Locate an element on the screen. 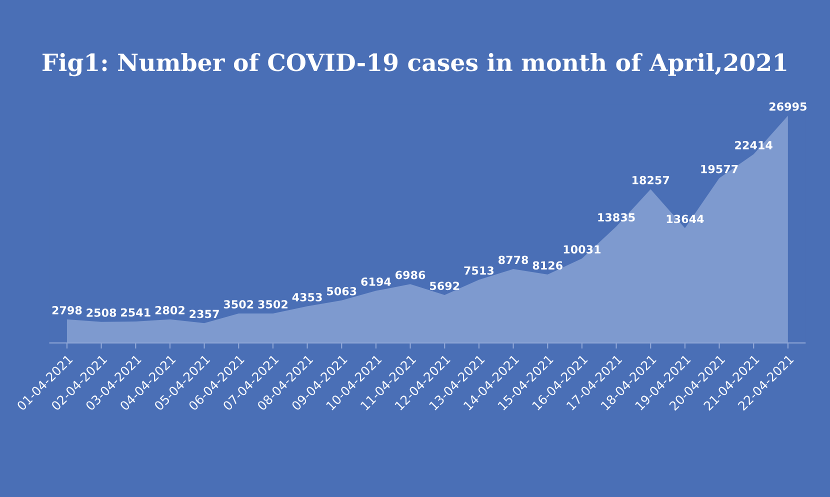 The image size is (830, 497). data-label: 5063 is located at coordinates (341, 291).